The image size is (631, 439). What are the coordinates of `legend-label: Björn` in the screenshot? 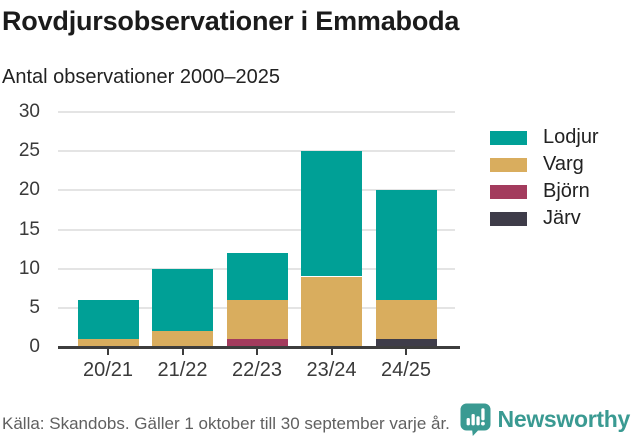 It's located at (566, 191).